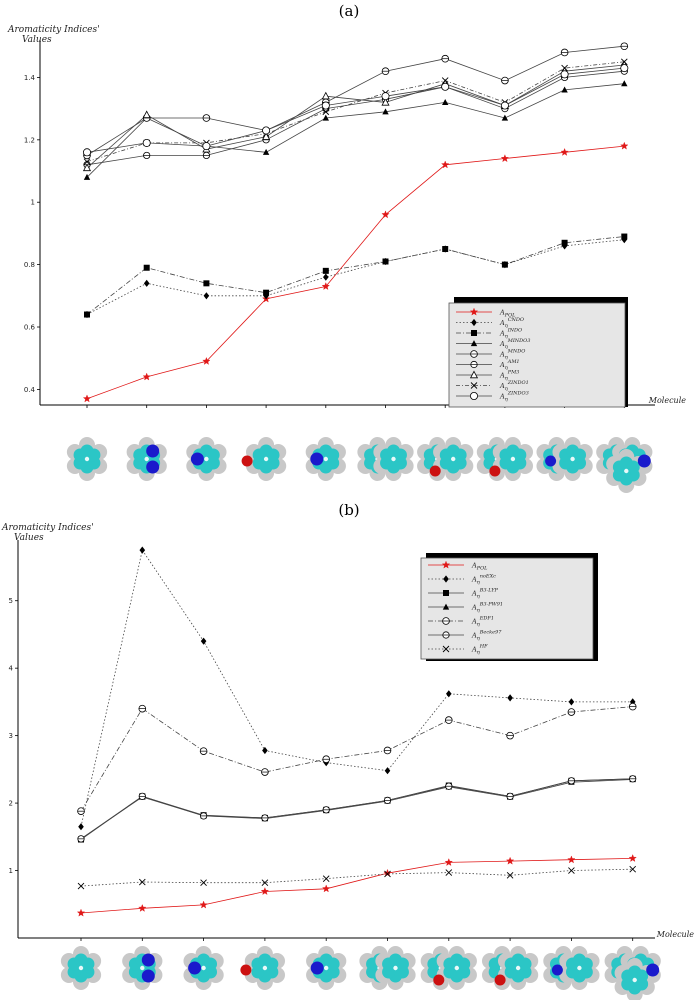 The width and height of the screenshot is (699, 1000). I want to click on legend-label-a-1: AηCNDO, so click(511, 323).